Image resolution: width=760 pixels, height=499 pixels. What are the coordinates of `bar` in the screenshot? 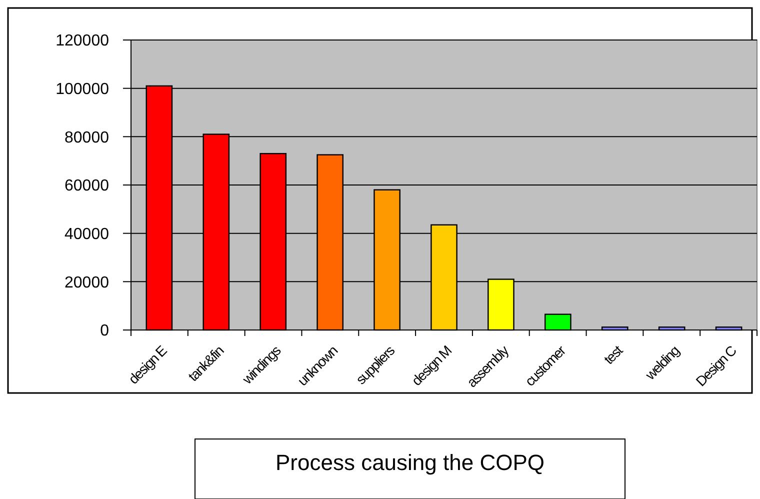 It's located at (558, 322).